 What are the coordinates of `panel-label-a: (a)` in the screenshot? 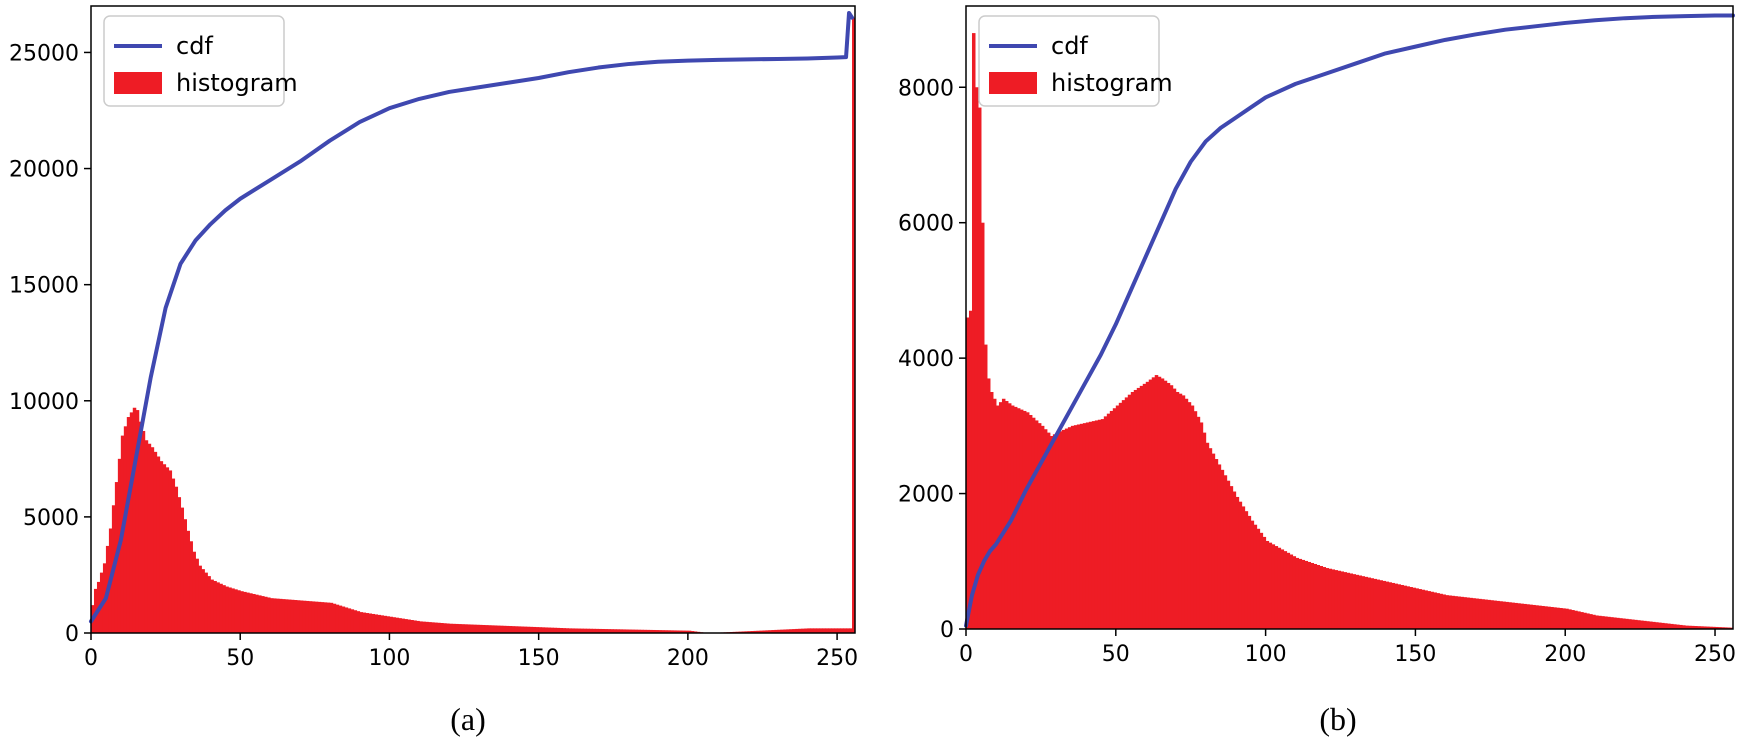 It's located at (468, 719).